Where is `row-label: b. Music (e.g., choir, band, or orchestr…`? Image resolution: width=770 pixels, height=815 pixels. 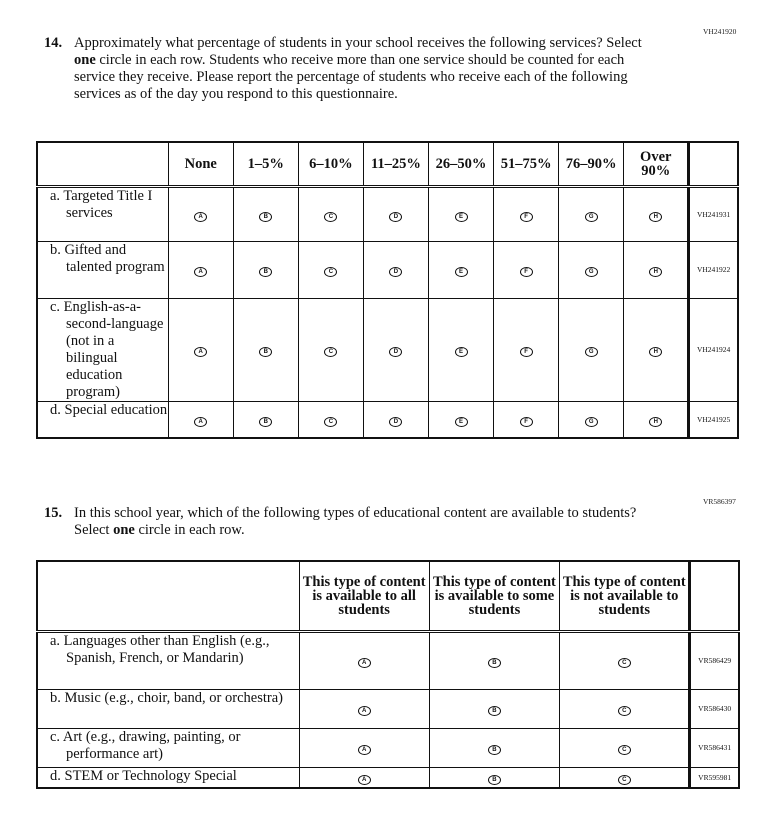
row-label: b. Music (e.g., choir, band, or orchestr… is located at coordinates (168, 708).